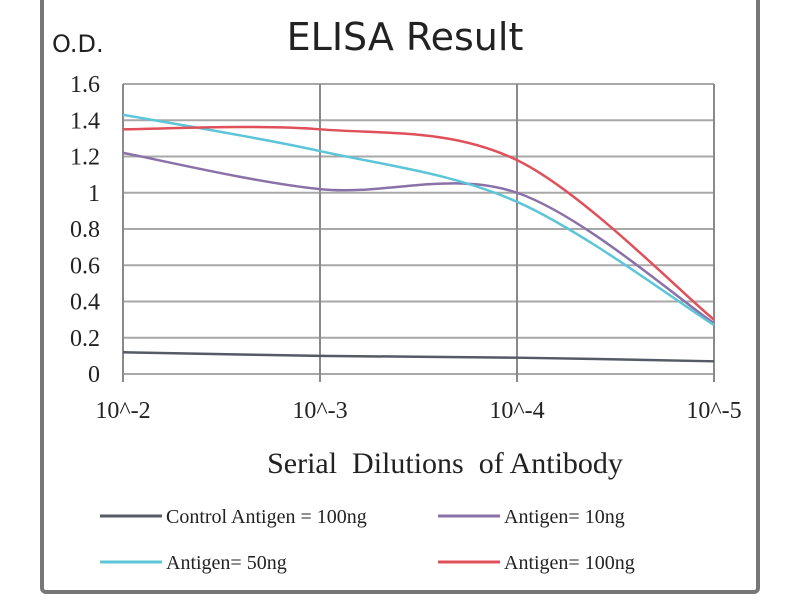 The image size is (800, 600). Describe the element at coordinates (266, 517) in the screenshot. I see `legend-label: Control Antigen = 100ng` at that location.